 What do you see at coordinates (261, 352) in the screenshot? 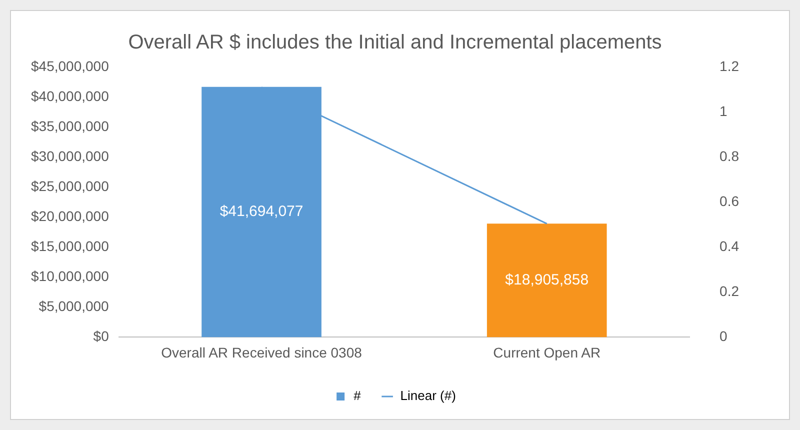
I see `x-tick-label: Overall AR Received since 0308` at bounding box center [261, 352].